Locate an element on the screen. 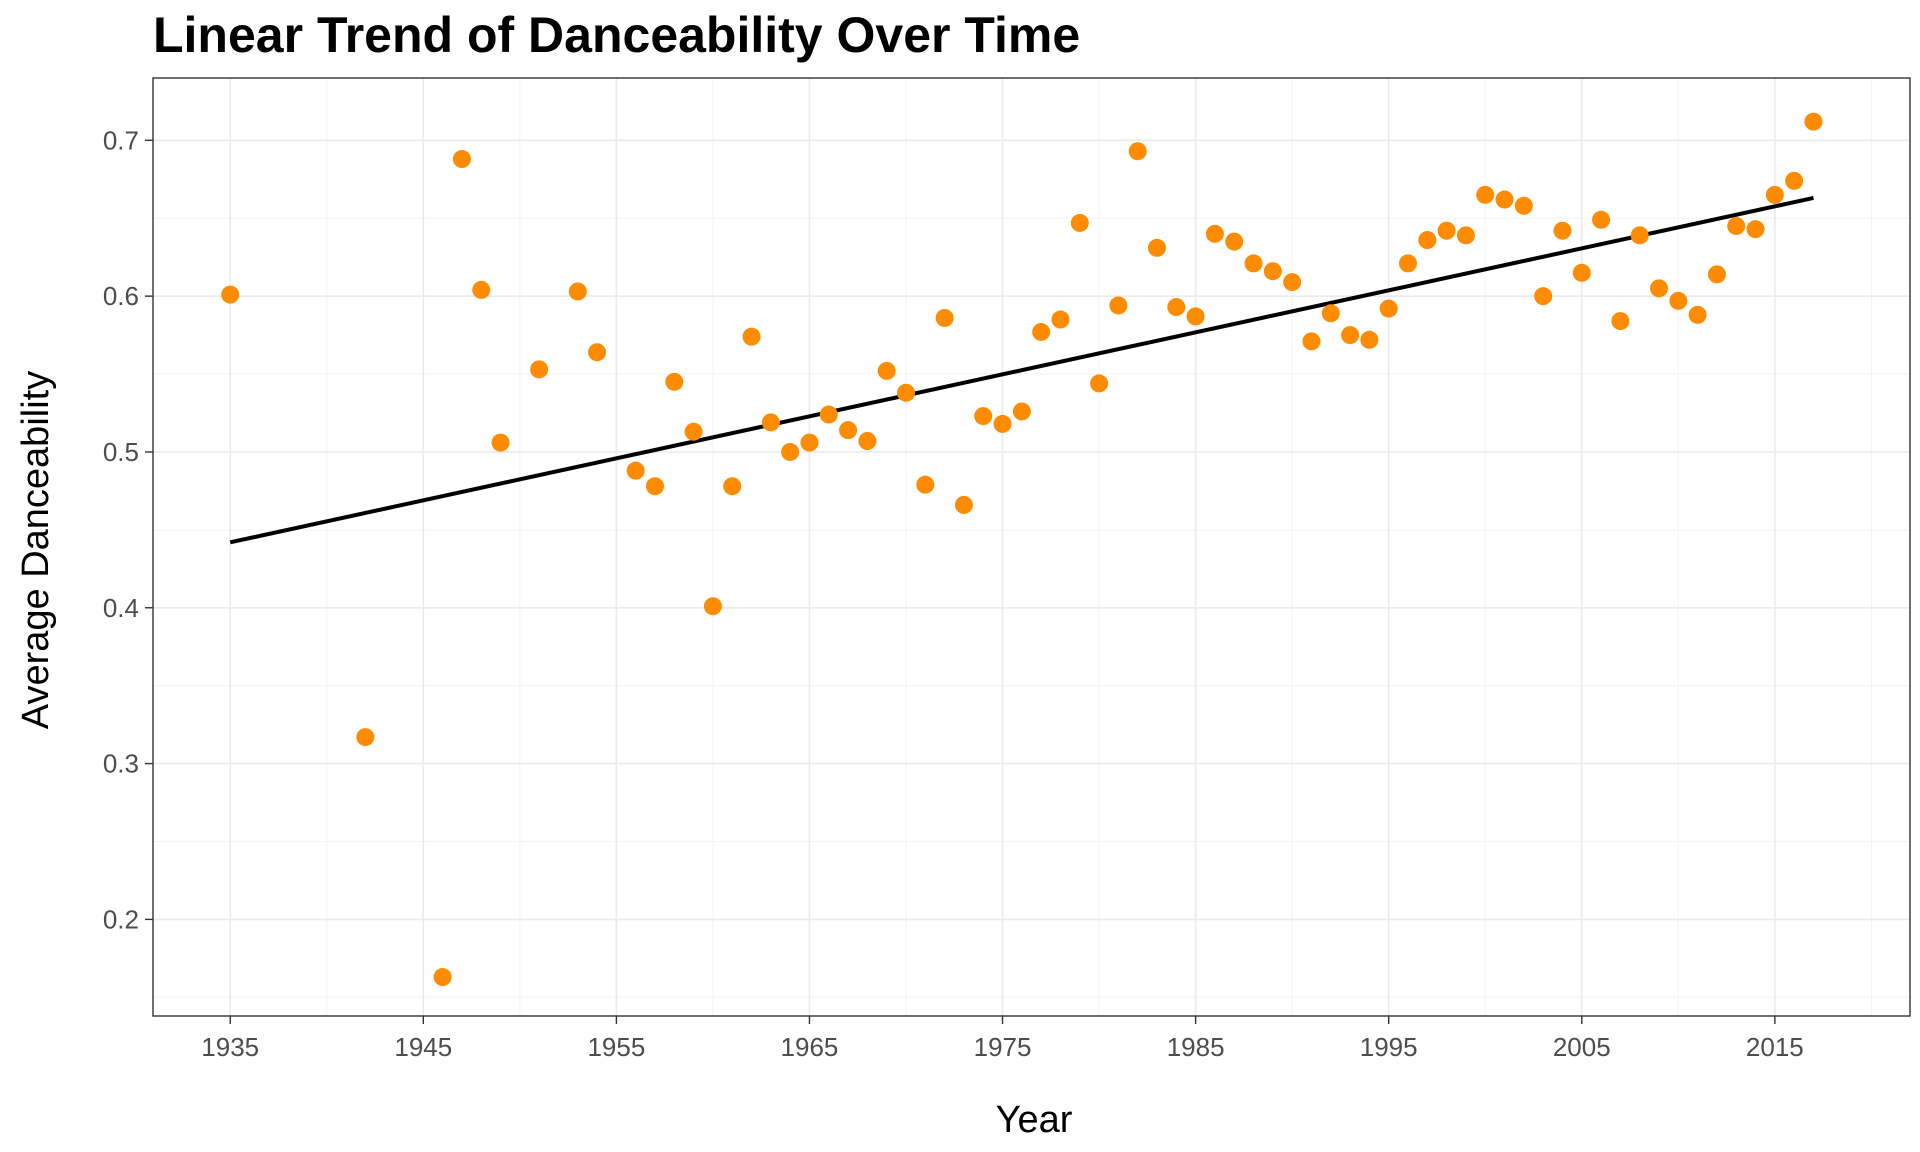  x-tick-label: 1945 is located at coordinates (423, 1047).